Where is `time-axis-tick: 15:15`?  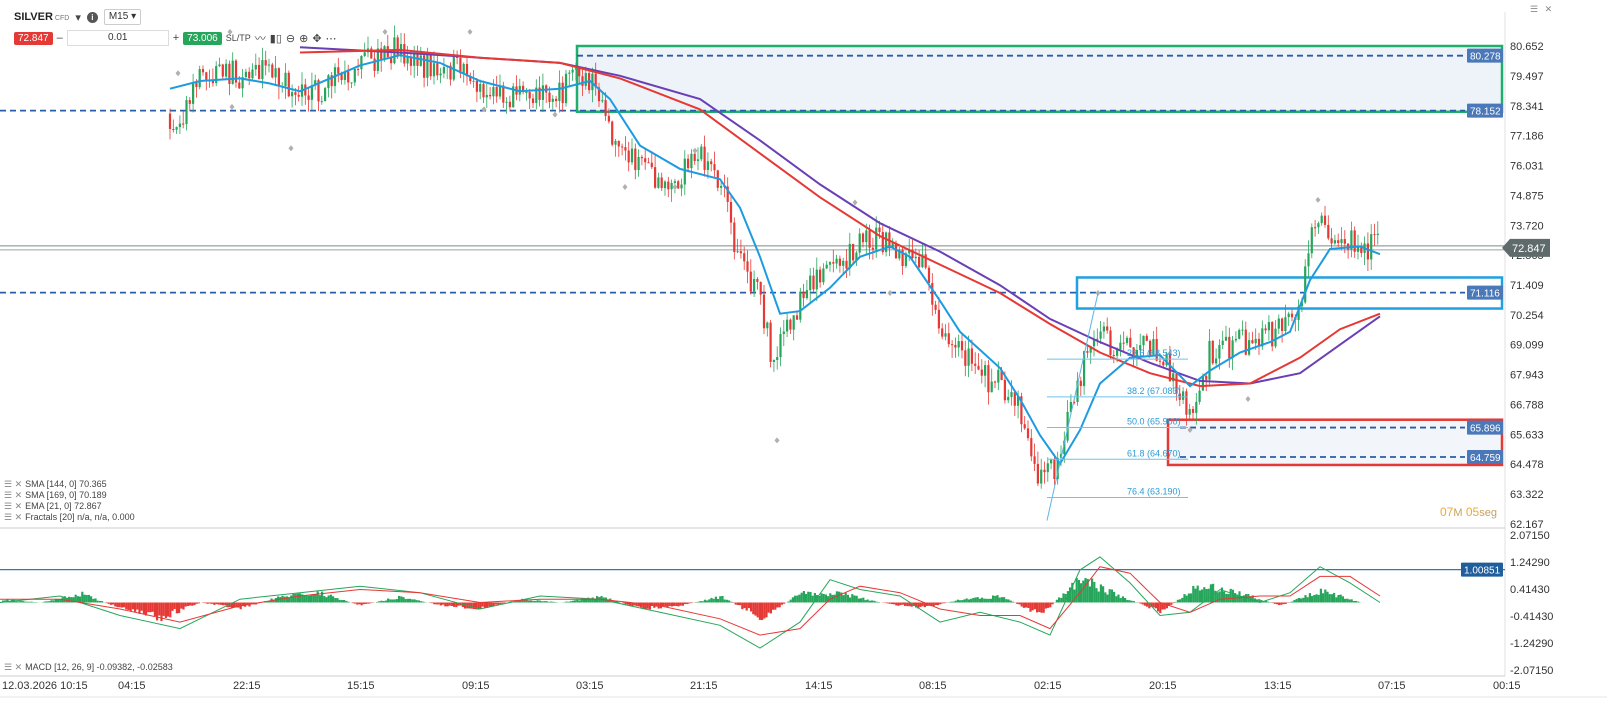
time-axis-tick: 15:15 is located at coordinates (361, 686).